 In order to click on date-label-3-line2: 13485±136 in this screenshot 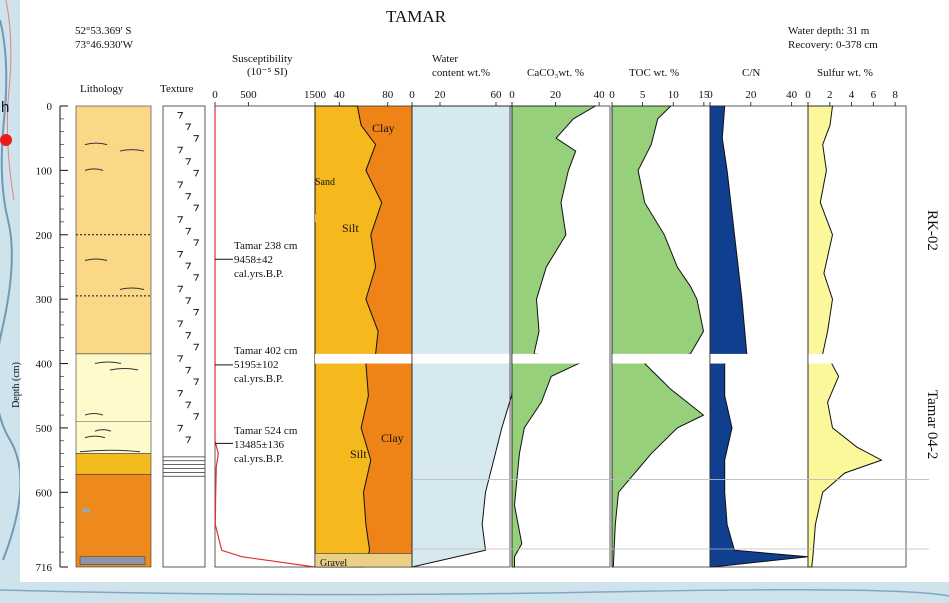, I will do `click(259, 445)`.